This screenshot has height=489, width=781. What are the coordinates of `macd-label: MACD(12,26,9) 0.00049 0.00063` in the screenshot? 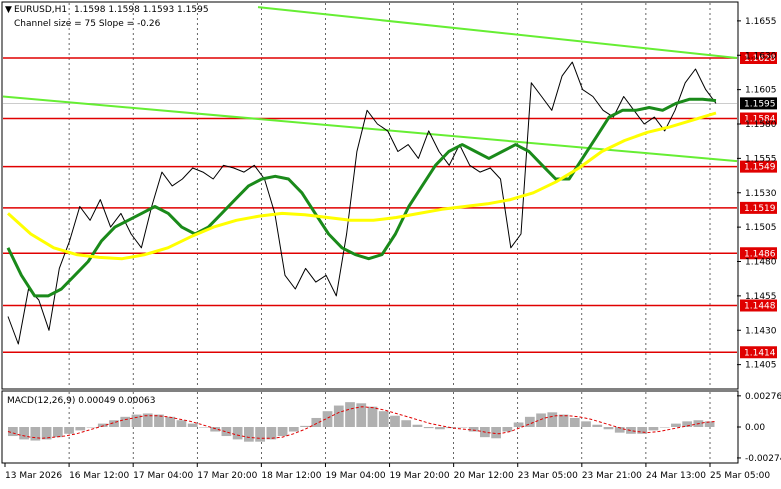 It's located at (81, 401).